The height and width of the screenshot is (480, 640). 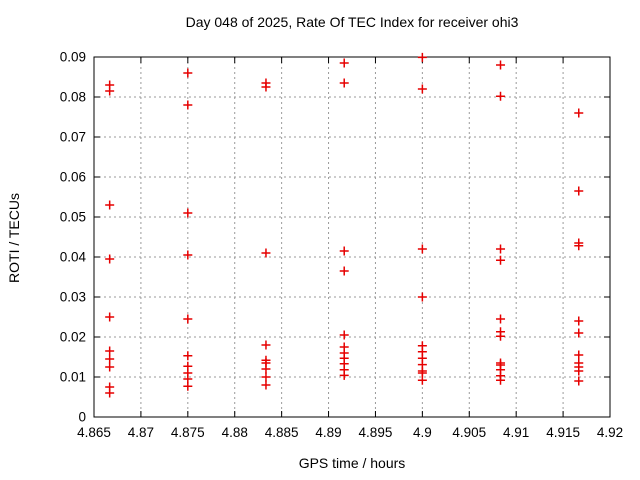 I want to click on x-axis-label: GPS time / hours, so click(x=352, y=463).